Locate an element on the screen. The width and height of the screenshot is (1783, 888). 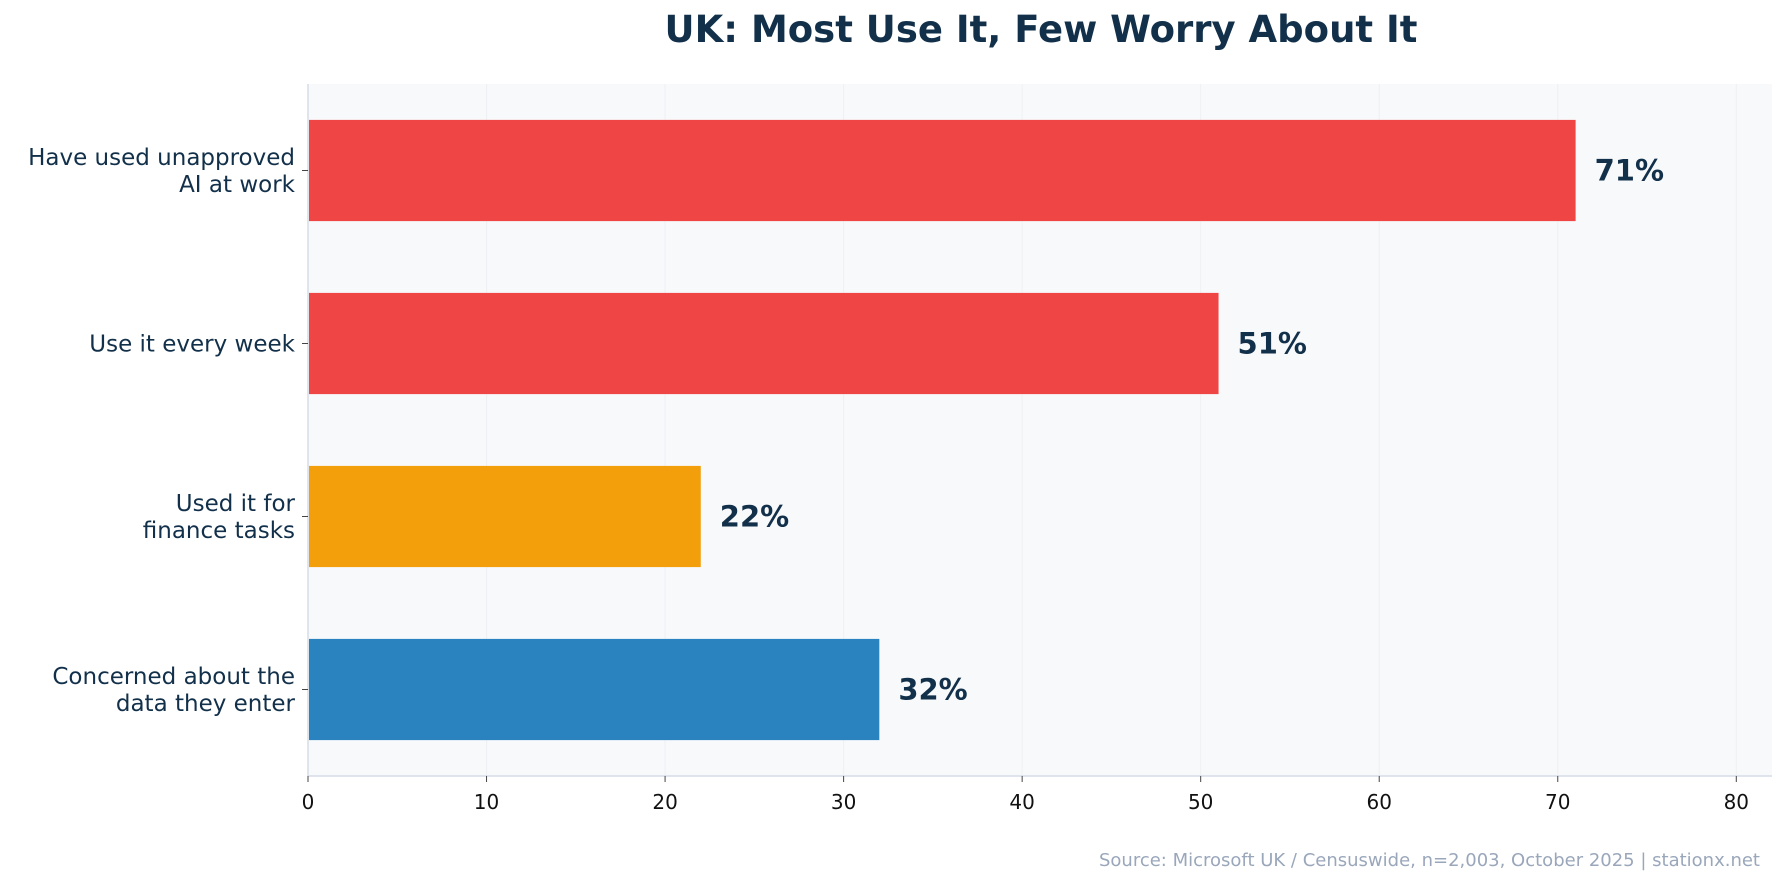
category-label: Use it every week is located at coordinates (192, 345).